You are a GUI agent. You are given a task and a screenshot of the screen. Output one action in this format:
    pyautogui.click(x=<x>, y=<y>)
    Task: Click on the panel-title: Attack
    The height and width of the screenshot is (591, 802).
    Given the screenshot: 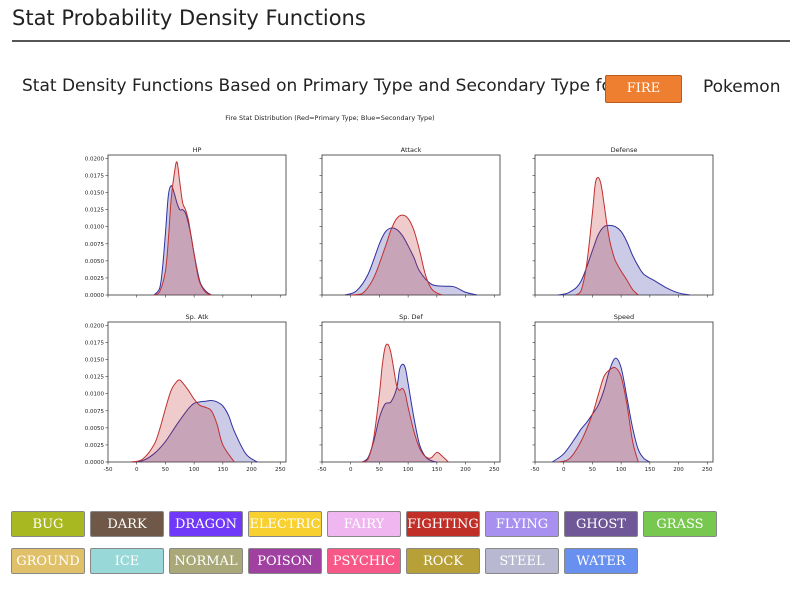 What is the action you would take?
    pyautogui.click(x=411, y=150)
    